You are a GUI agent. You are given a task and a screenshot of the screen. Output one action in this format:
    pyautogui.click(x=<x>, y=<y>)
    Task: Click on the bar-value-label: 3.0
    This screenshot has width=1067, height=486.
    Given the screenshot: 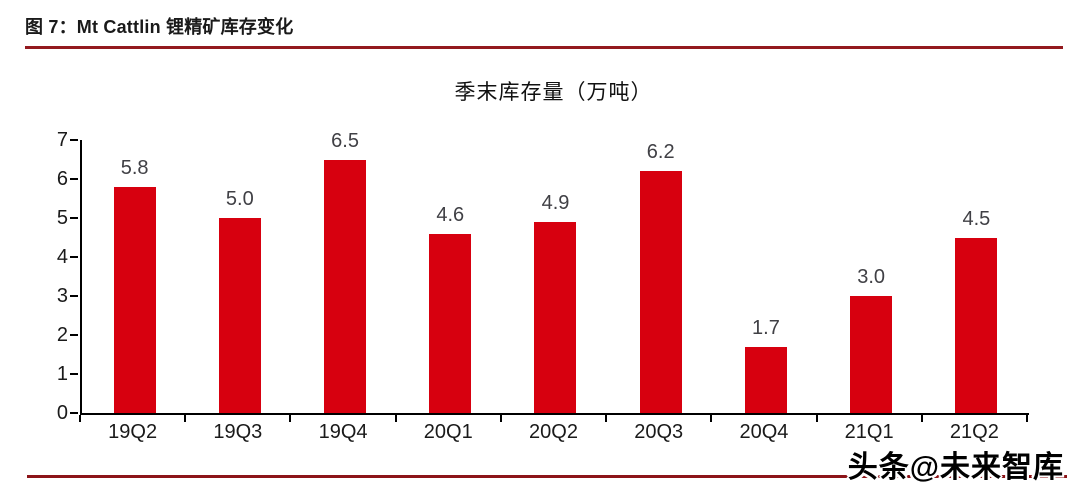 What is the action you would take?
    pyautogui.click(x=871, y=277)
    